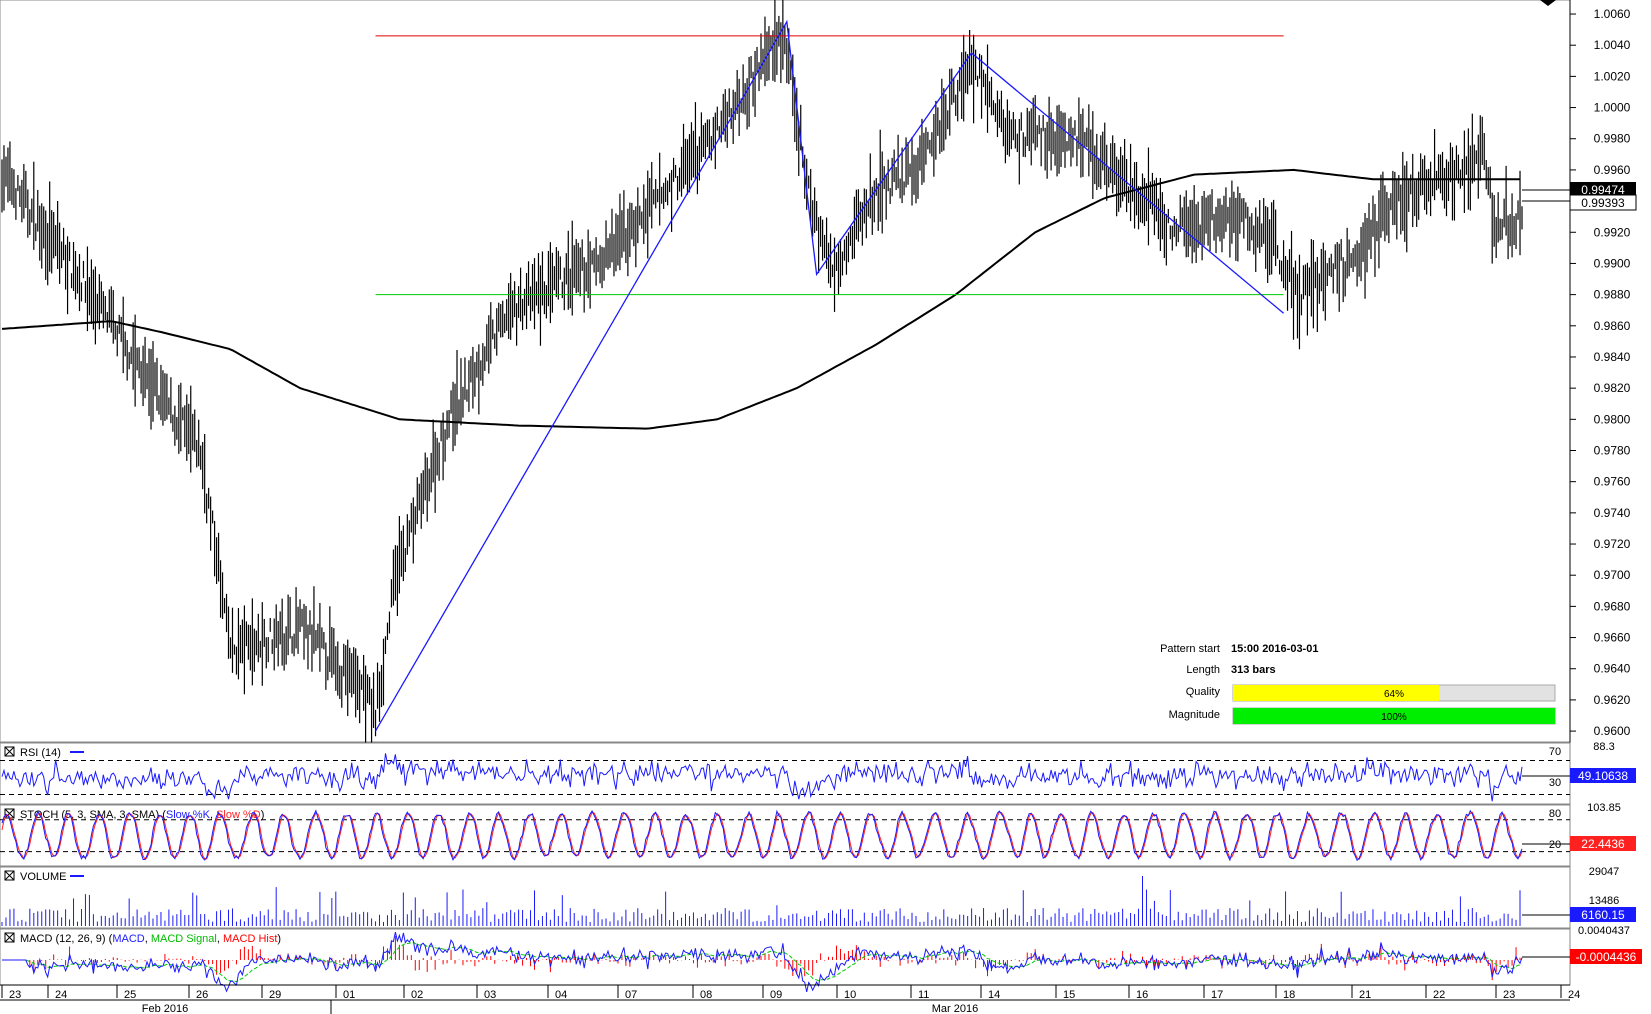  What do you see at coordinates (43, 877) in the screenshot?
I see `volume-label: VOLUME` at bounding box center [43, 877].